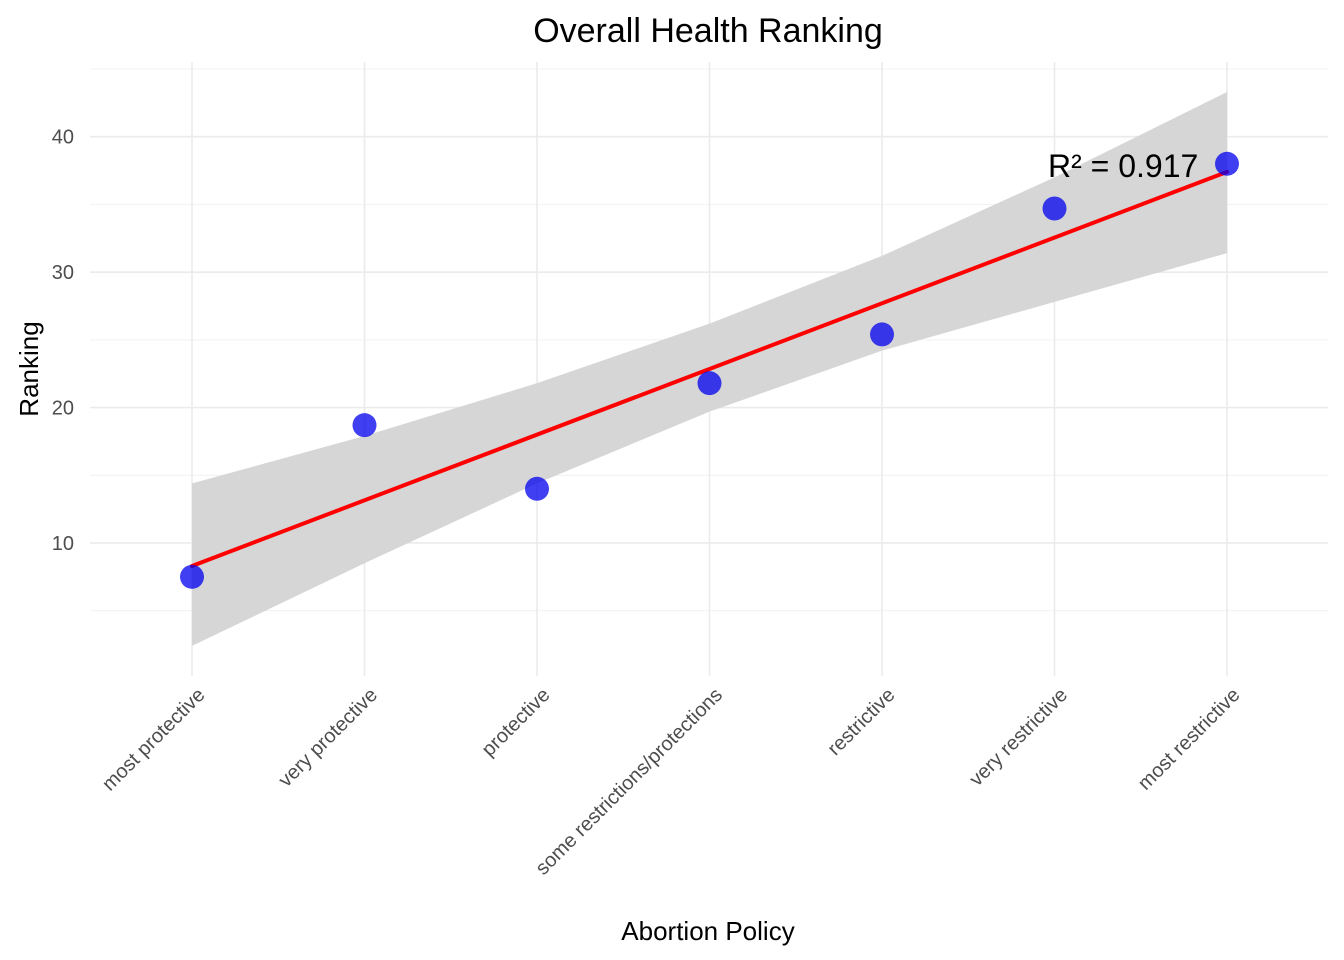 The width and height of the screenshot is (1344, 960). I want to click on y-tick-label: 20, so click(63, 409).